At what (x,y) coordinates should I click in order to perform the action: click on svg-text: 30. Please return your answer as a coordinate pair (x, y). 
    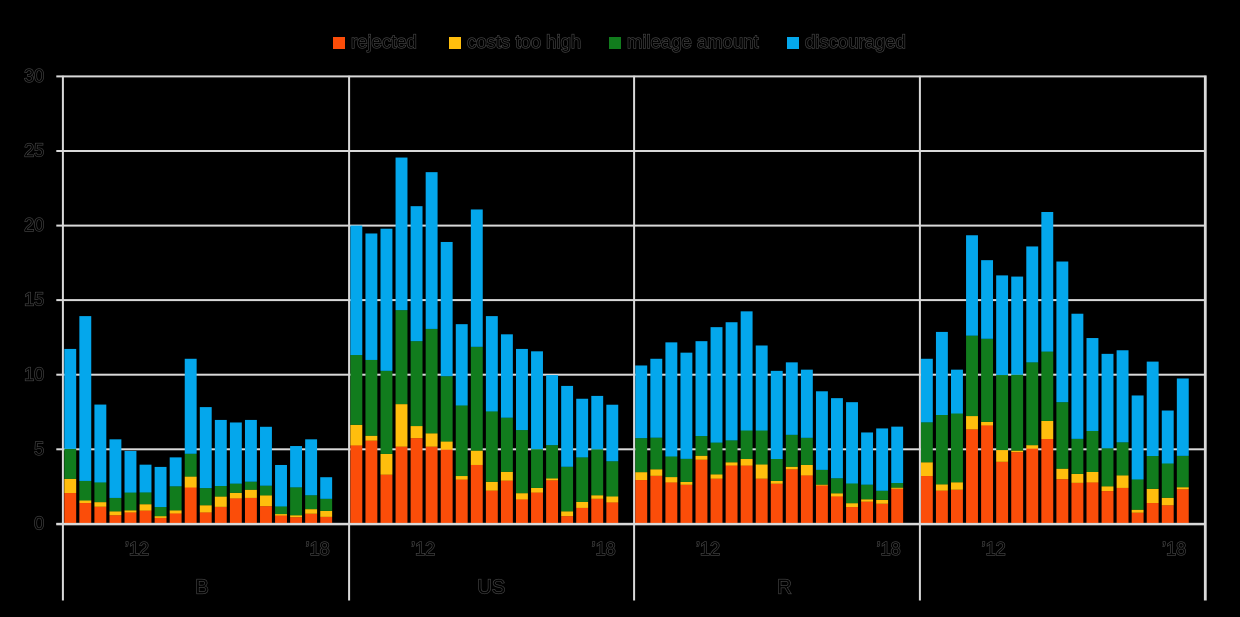
    Looking at the image, I should click on (34, 76).